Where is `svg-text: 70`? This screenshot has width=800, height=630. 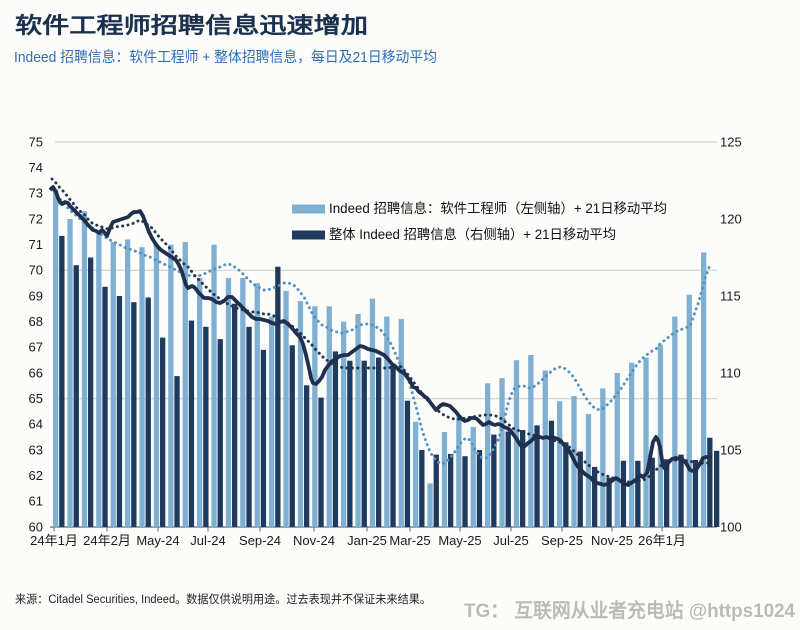 svg-text: 70 is located at coordinates (36, 270).